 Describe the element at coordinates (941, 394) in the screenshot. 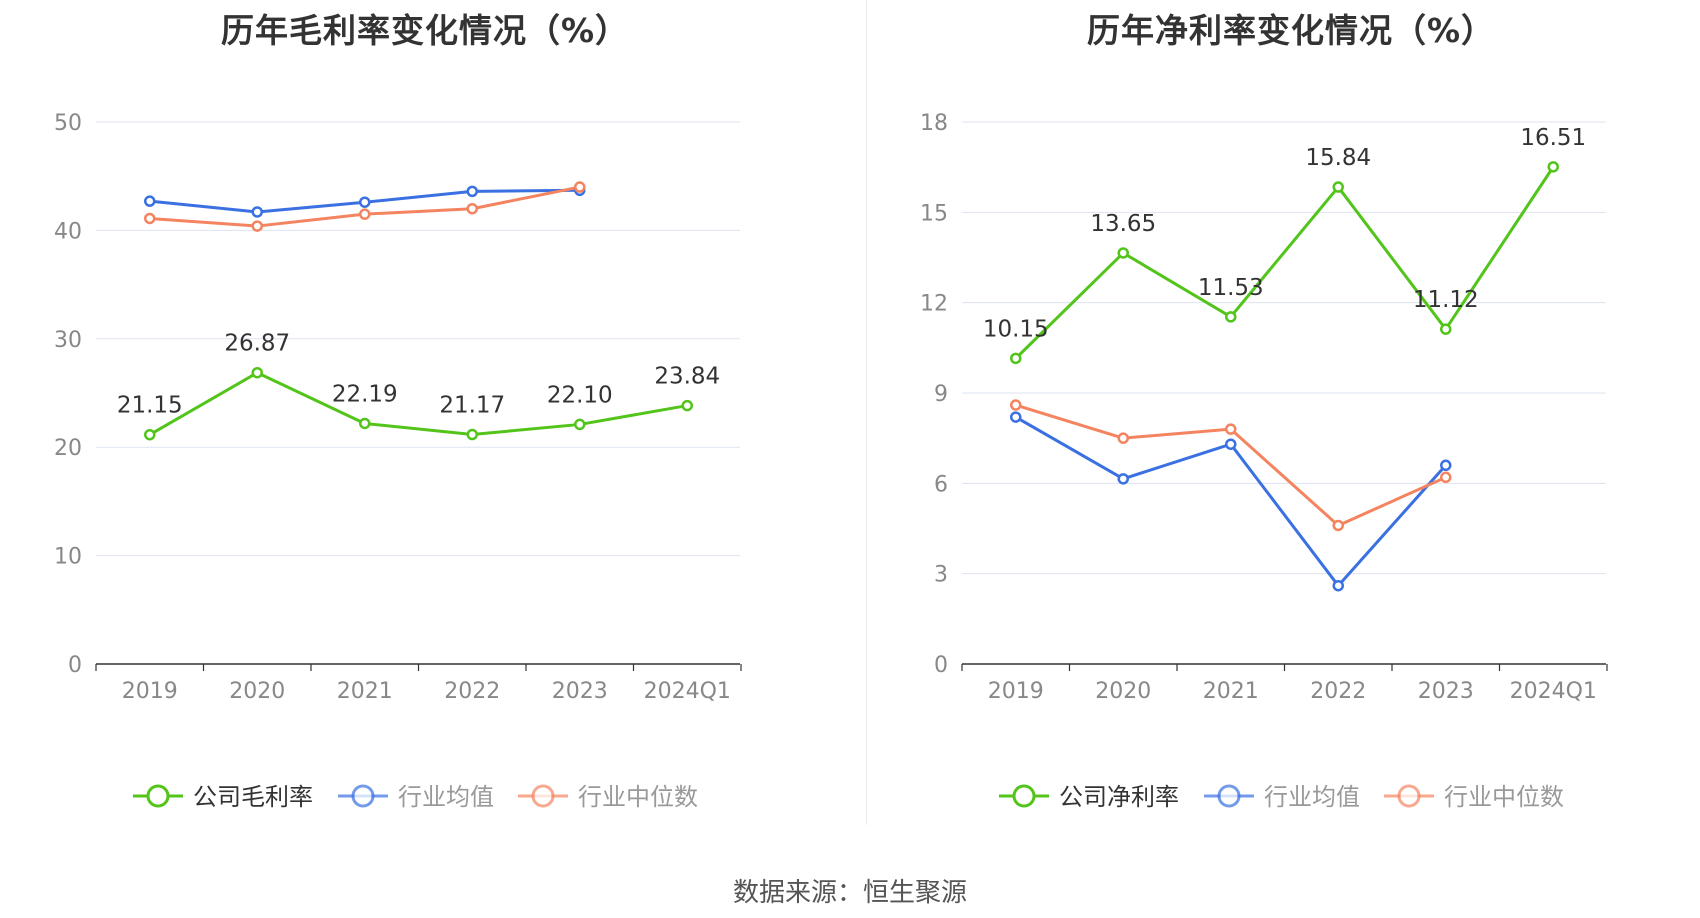

I see `y-tick-label: 9` at that location.